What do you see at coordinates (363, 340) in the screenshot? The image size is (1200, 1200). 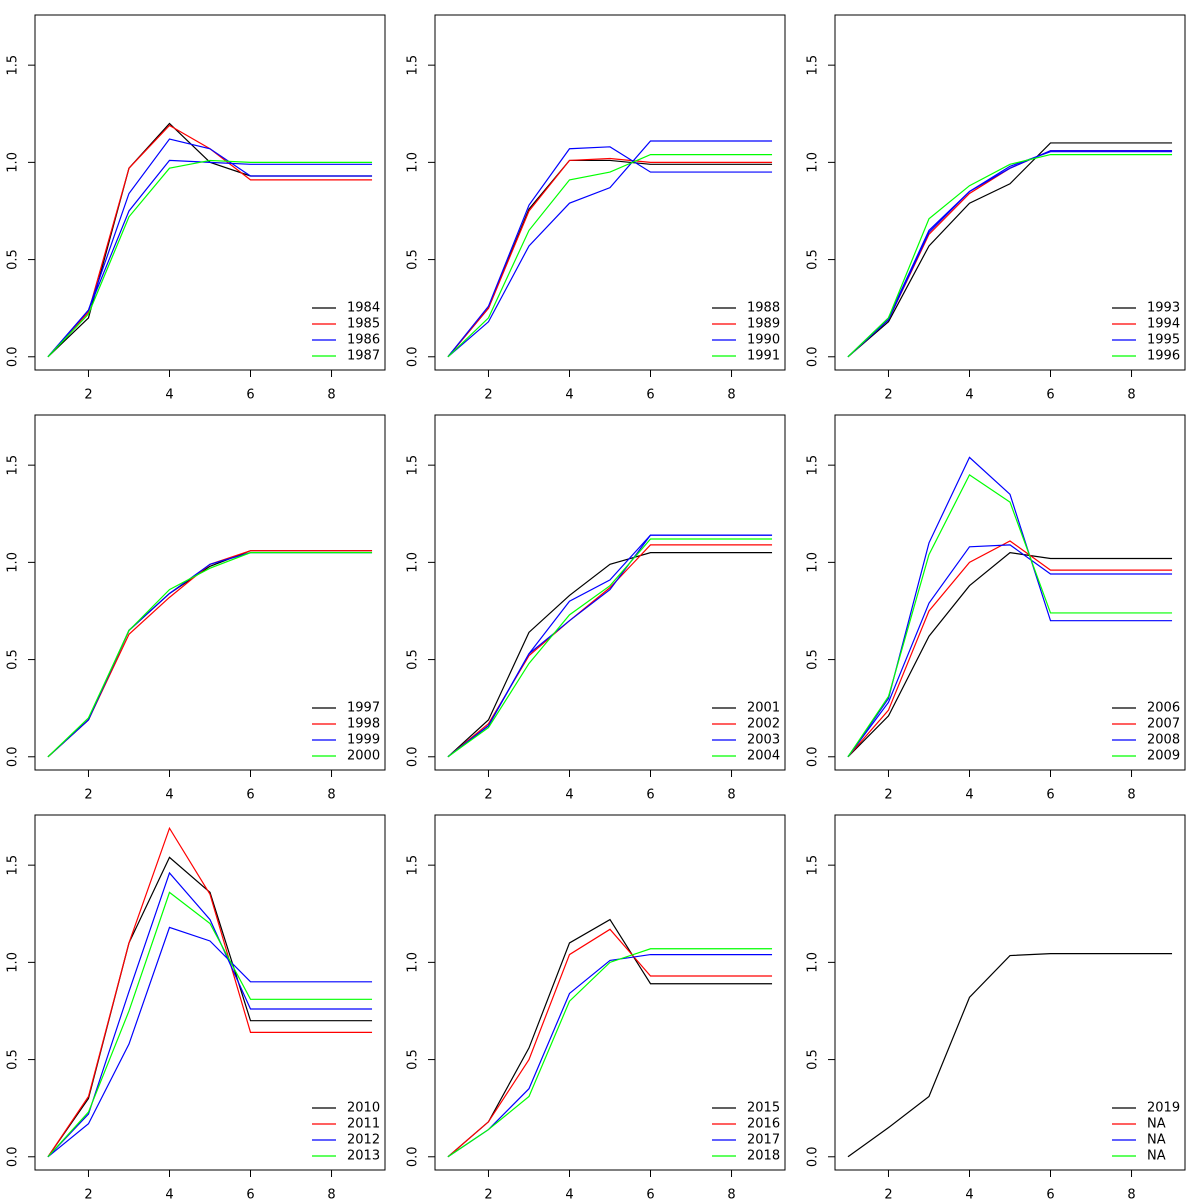 I see `legend-label: 1986` at bounding box center [363, 340].